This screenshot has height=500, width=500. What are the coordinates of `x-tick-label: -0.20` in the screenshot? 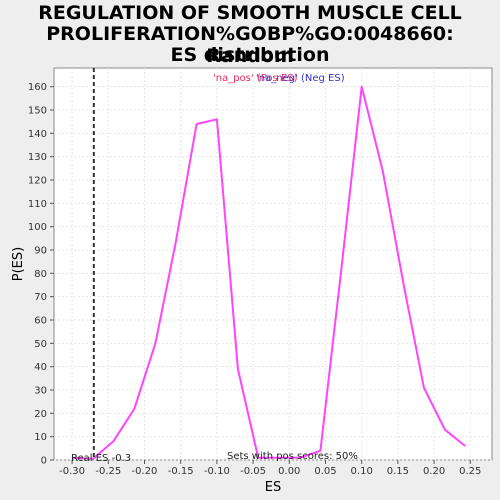 It's located at (145, 471).